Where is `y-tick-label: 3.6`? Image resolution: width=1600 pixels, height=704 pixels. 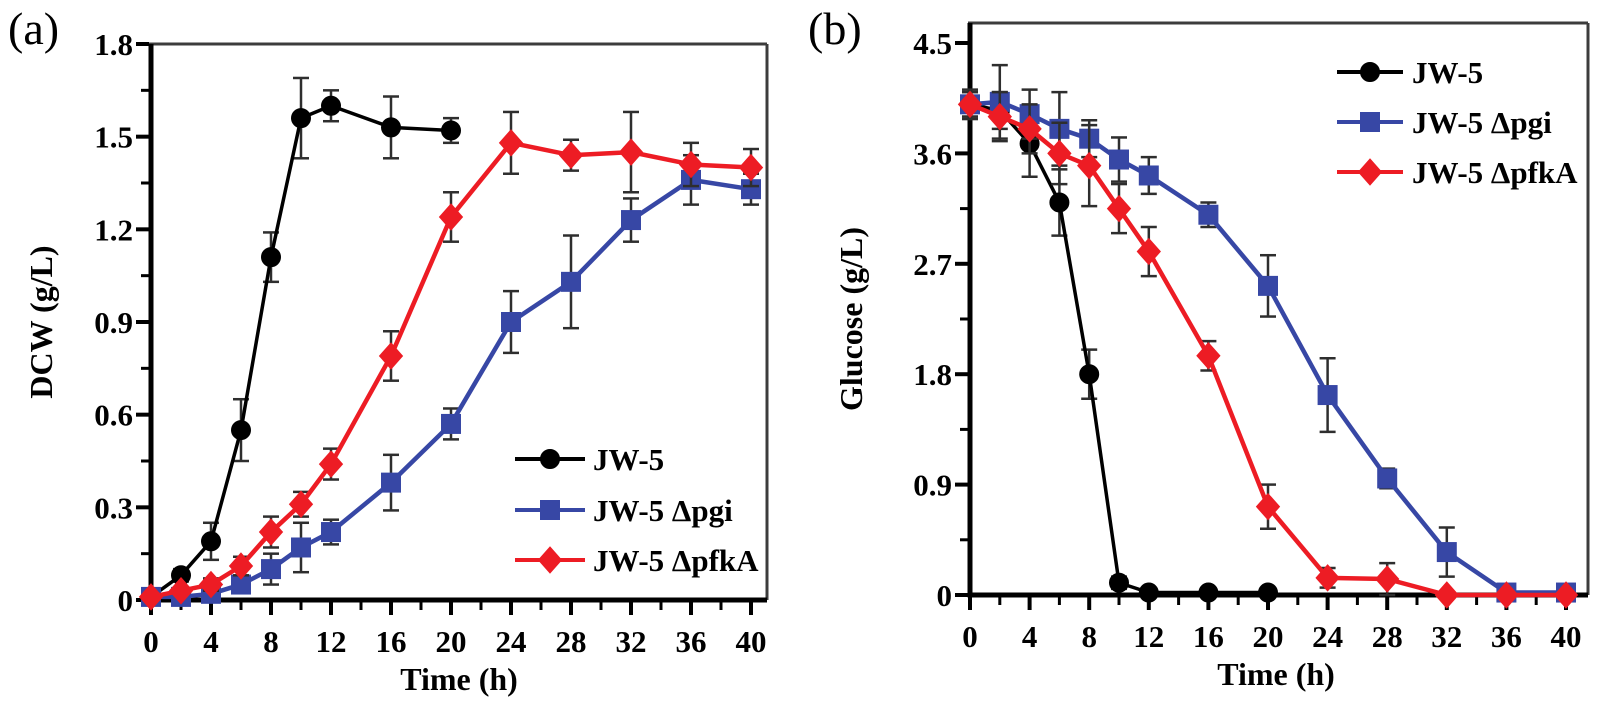 y-tick-label: 3.6 is located at coordinates (932, 153).